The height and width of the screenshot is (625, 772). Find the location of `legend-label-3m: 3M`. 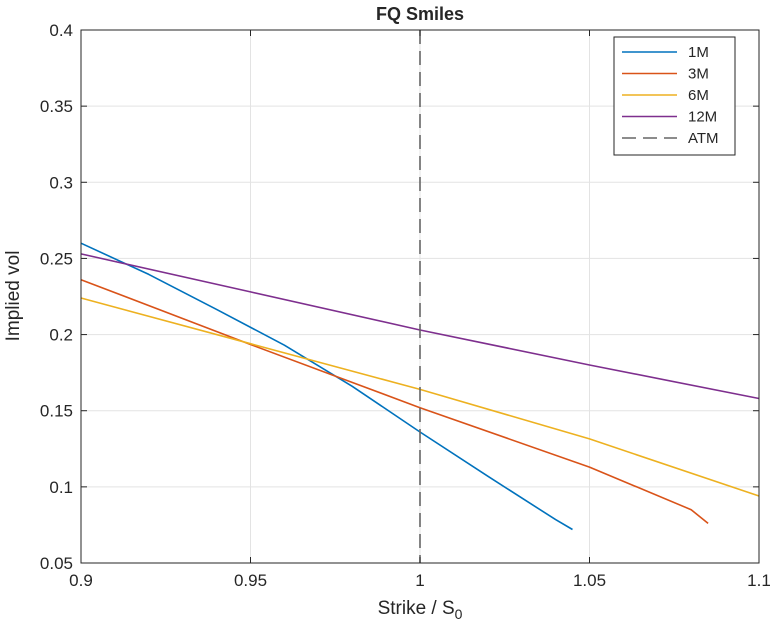

legend-label-3m: 3M is located at coordinates (698, 74).